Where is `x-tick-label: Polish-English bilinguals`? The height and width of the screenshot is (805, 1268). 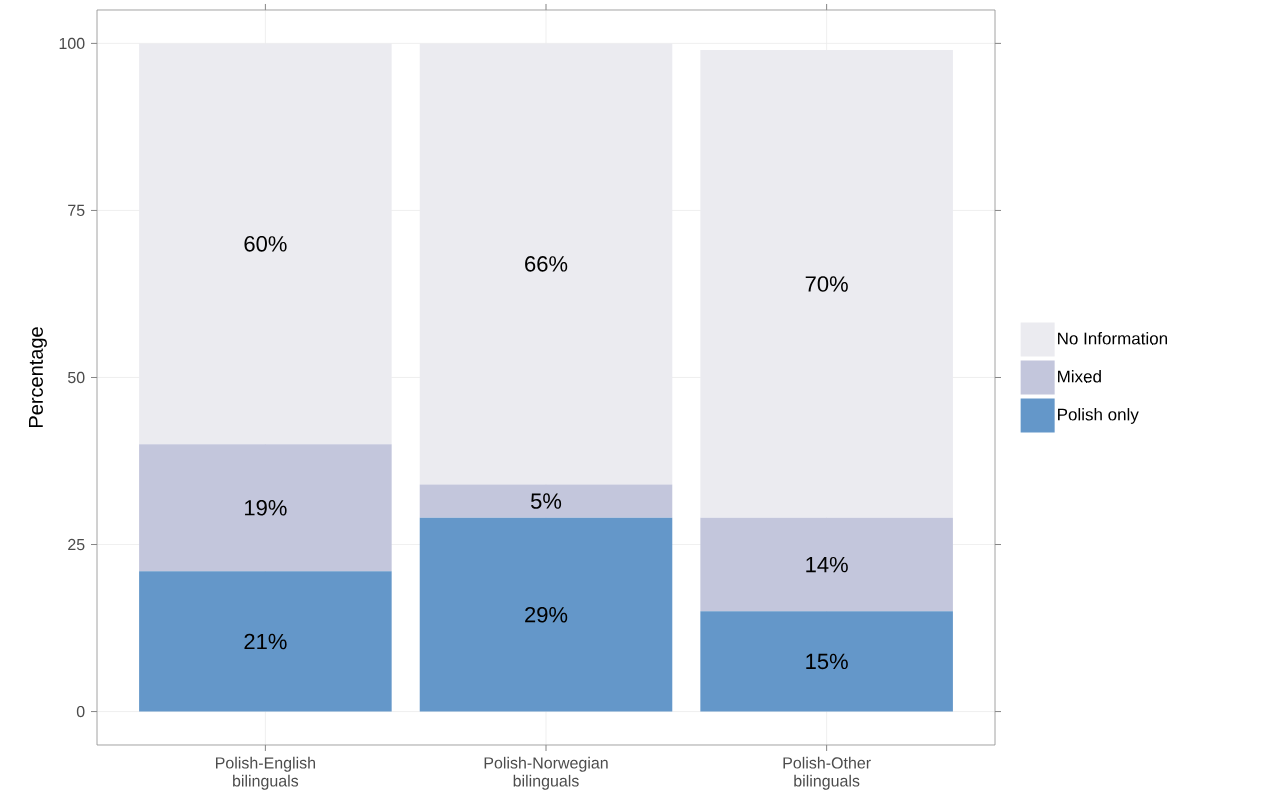
x-tick-label: Polish-English bilinguals is located at coordinates (266, 773).